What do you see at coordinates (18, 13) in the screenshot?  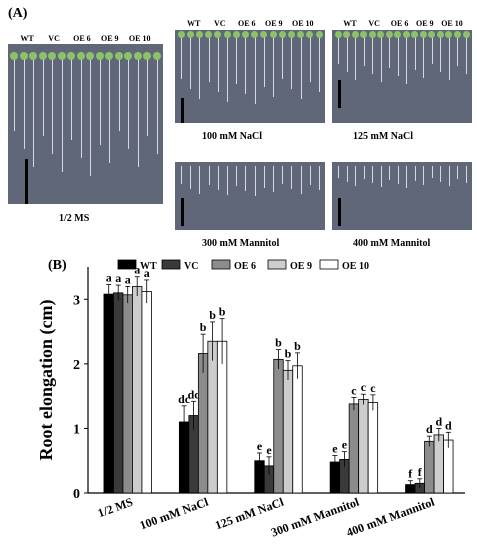 I see `panel-a-label: (A)` at bounding box center [18, 13].